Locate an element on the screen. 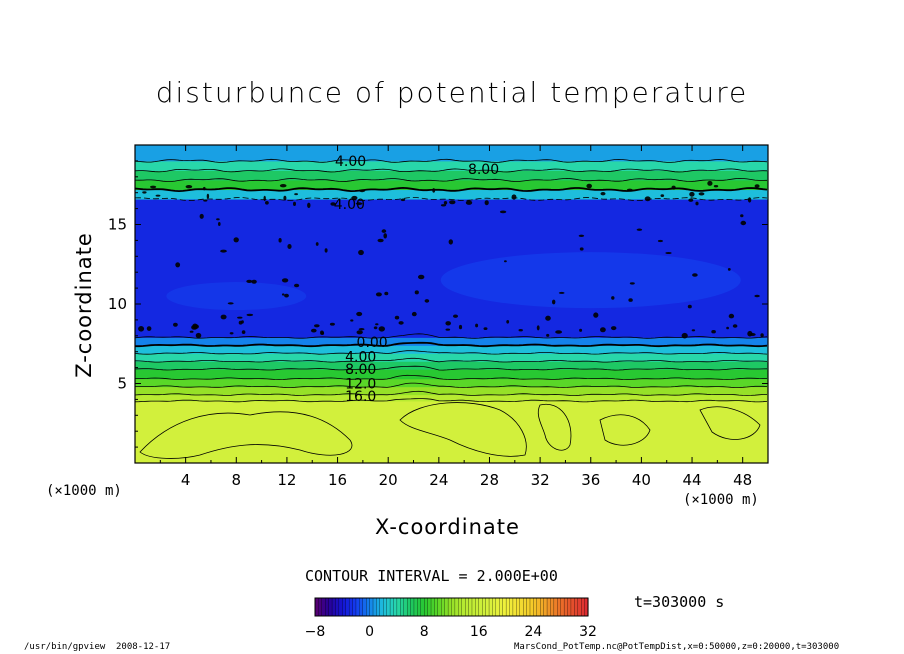 This screenshot has height=654, width=904. x-tick-label-6: 28 is located at coordinates (489, 480).